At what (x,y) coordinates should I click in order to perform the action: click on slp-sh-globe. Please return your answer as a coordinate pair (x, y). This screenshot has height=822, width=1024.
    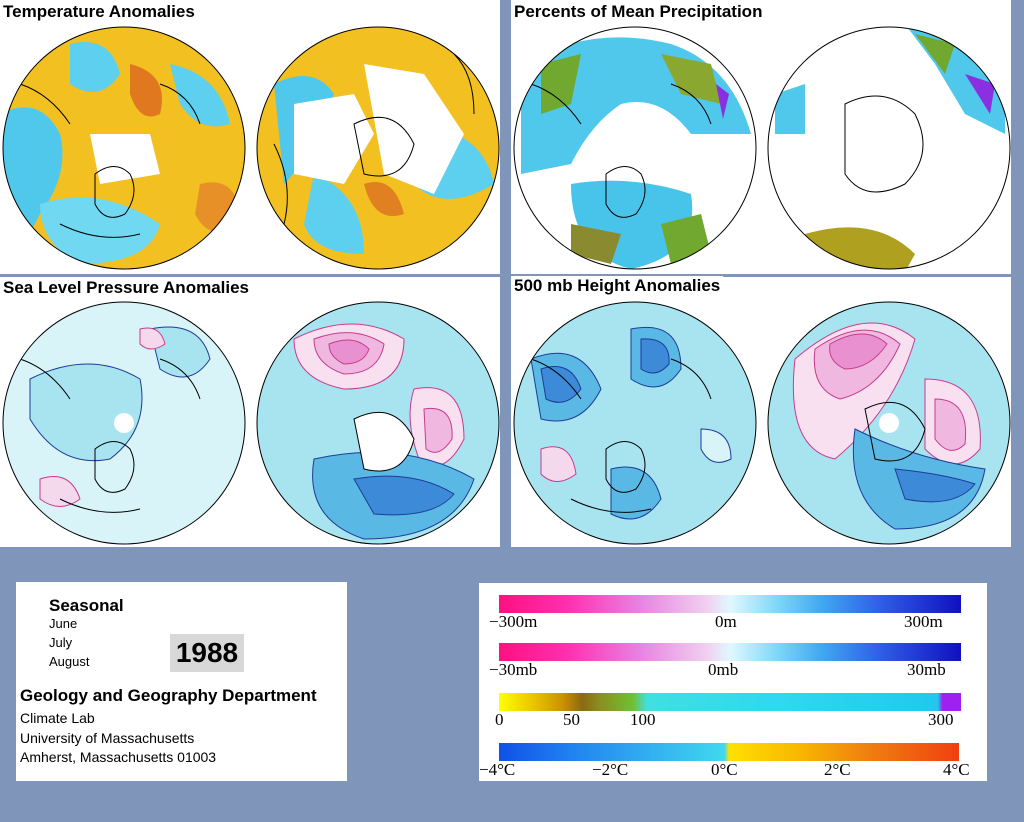
    Looking at the image, I should click on (378, 423).